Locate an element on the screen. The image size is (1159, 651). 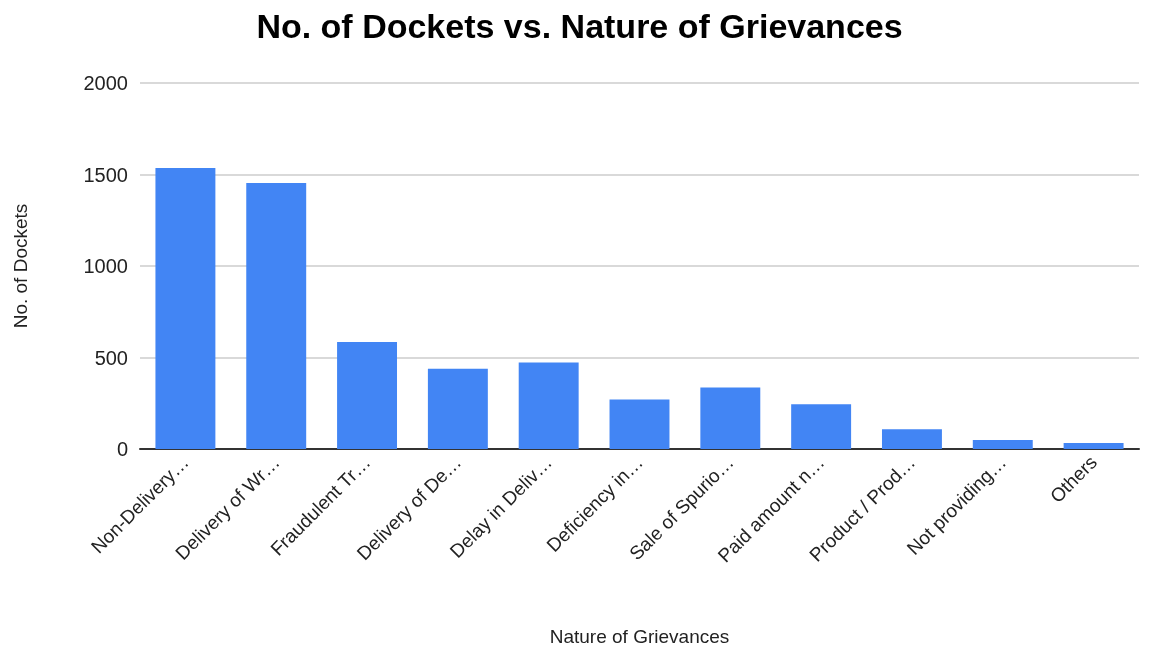
chart-title: No. of Dockets vs. Nature of Grievances is located at coordinates (579, 26).